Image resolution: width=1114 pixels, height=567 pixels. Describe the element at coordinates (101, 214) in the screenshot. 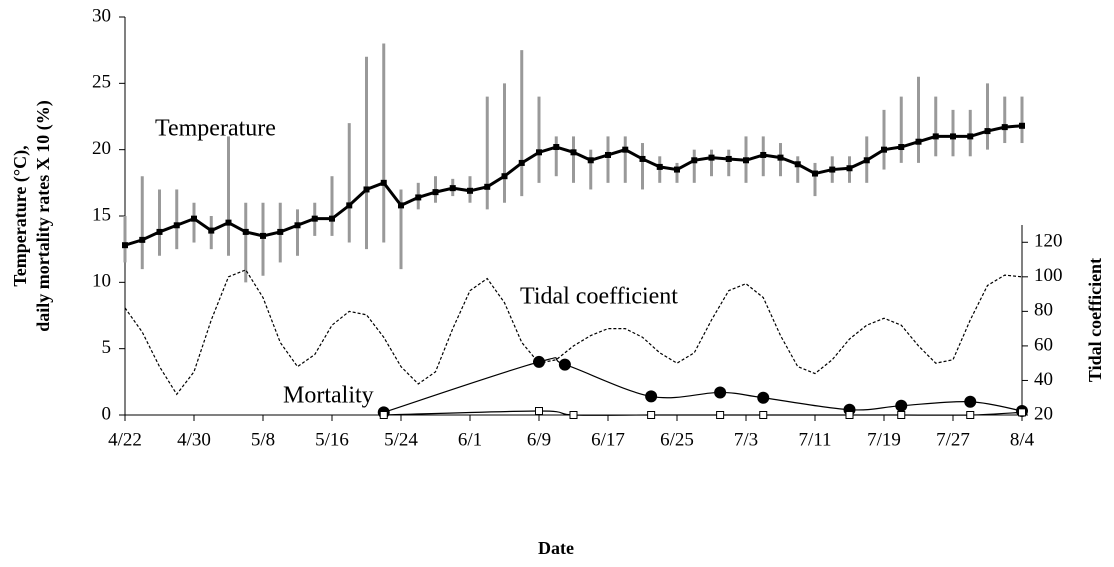

I see `y-tick-label: 15` at that location.